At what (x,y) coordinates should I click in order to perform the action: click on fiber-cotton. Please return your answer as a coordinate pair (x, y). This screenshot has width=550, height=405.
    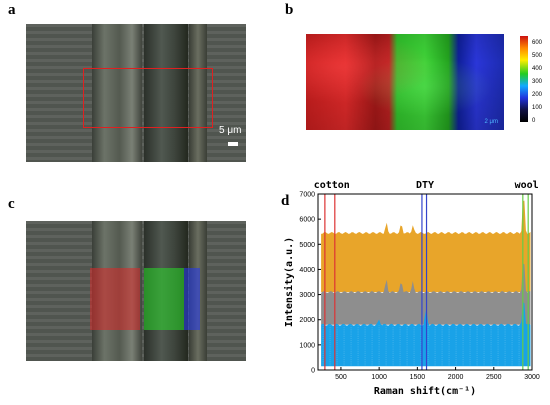
    Looking at the image, I should click on (117, 93).